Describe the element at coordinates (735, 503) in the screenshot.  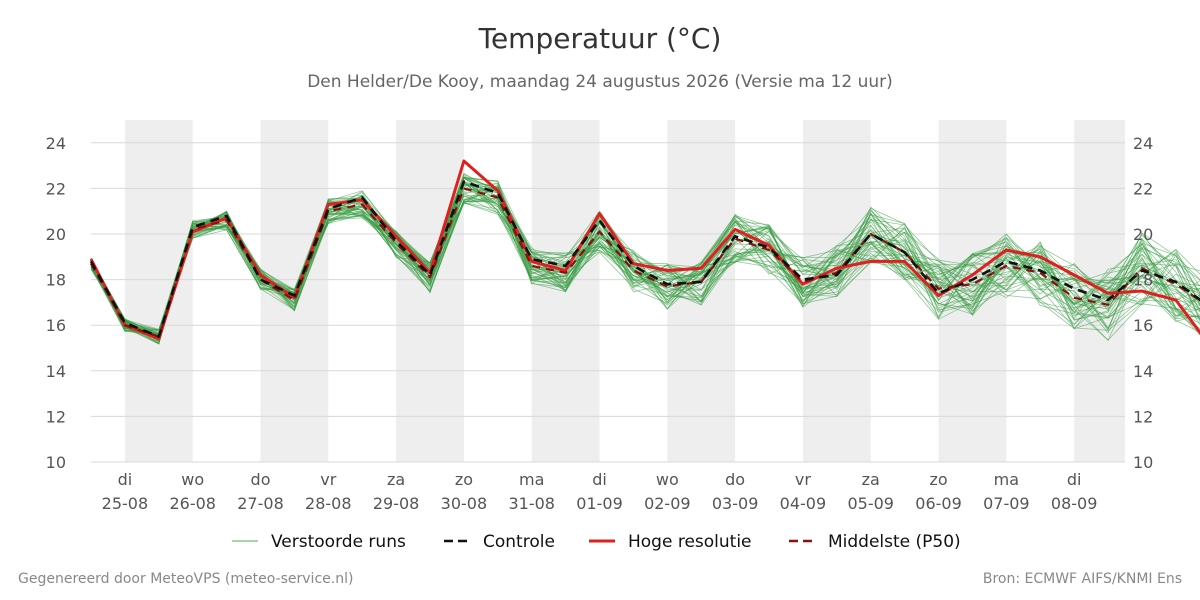
I see `x-tick-date-label: 03-09` at that location.